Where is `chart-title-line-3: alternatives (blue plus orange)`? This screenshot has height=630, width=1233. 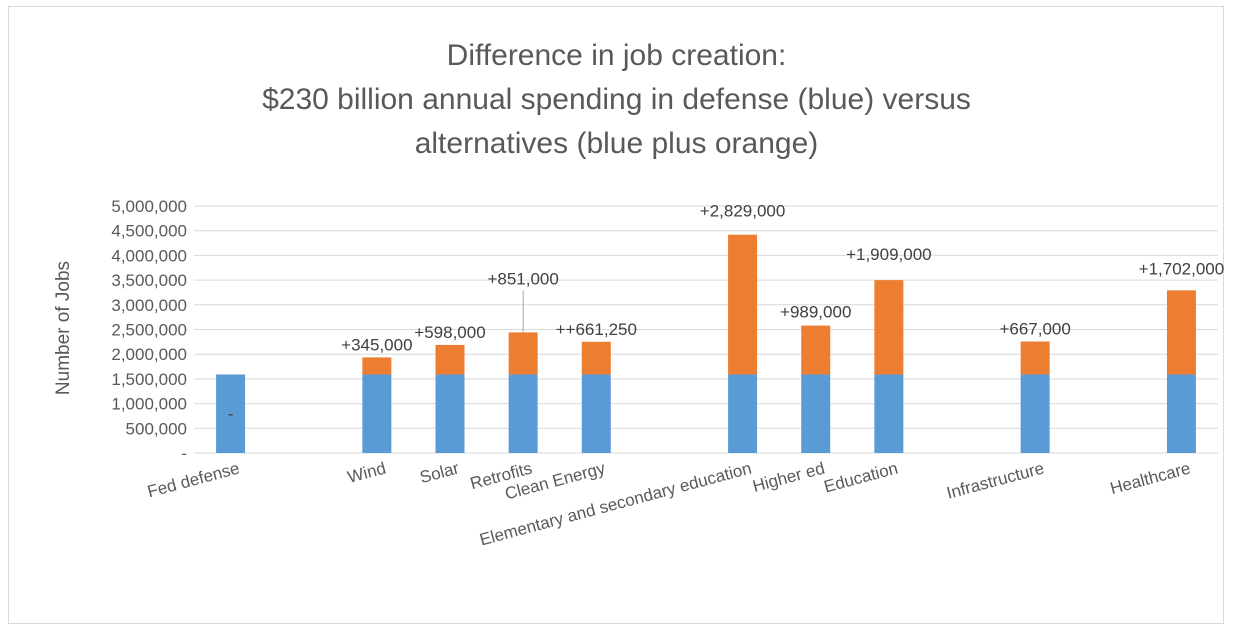
chart-title-line-3: alternatives (blue plus orange) is located at coordinates (616, 143).